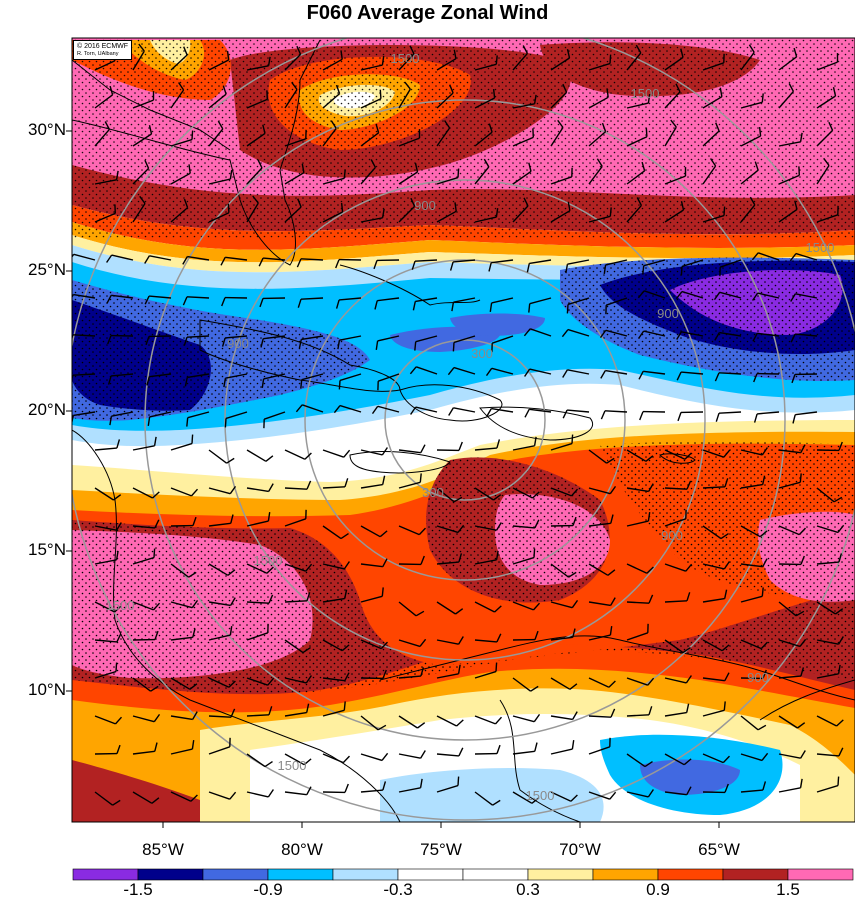 Image resolution: width=855 pixels, height=900 pixels. I want to click on lon-label-65: 65°W, so click(719, 849).